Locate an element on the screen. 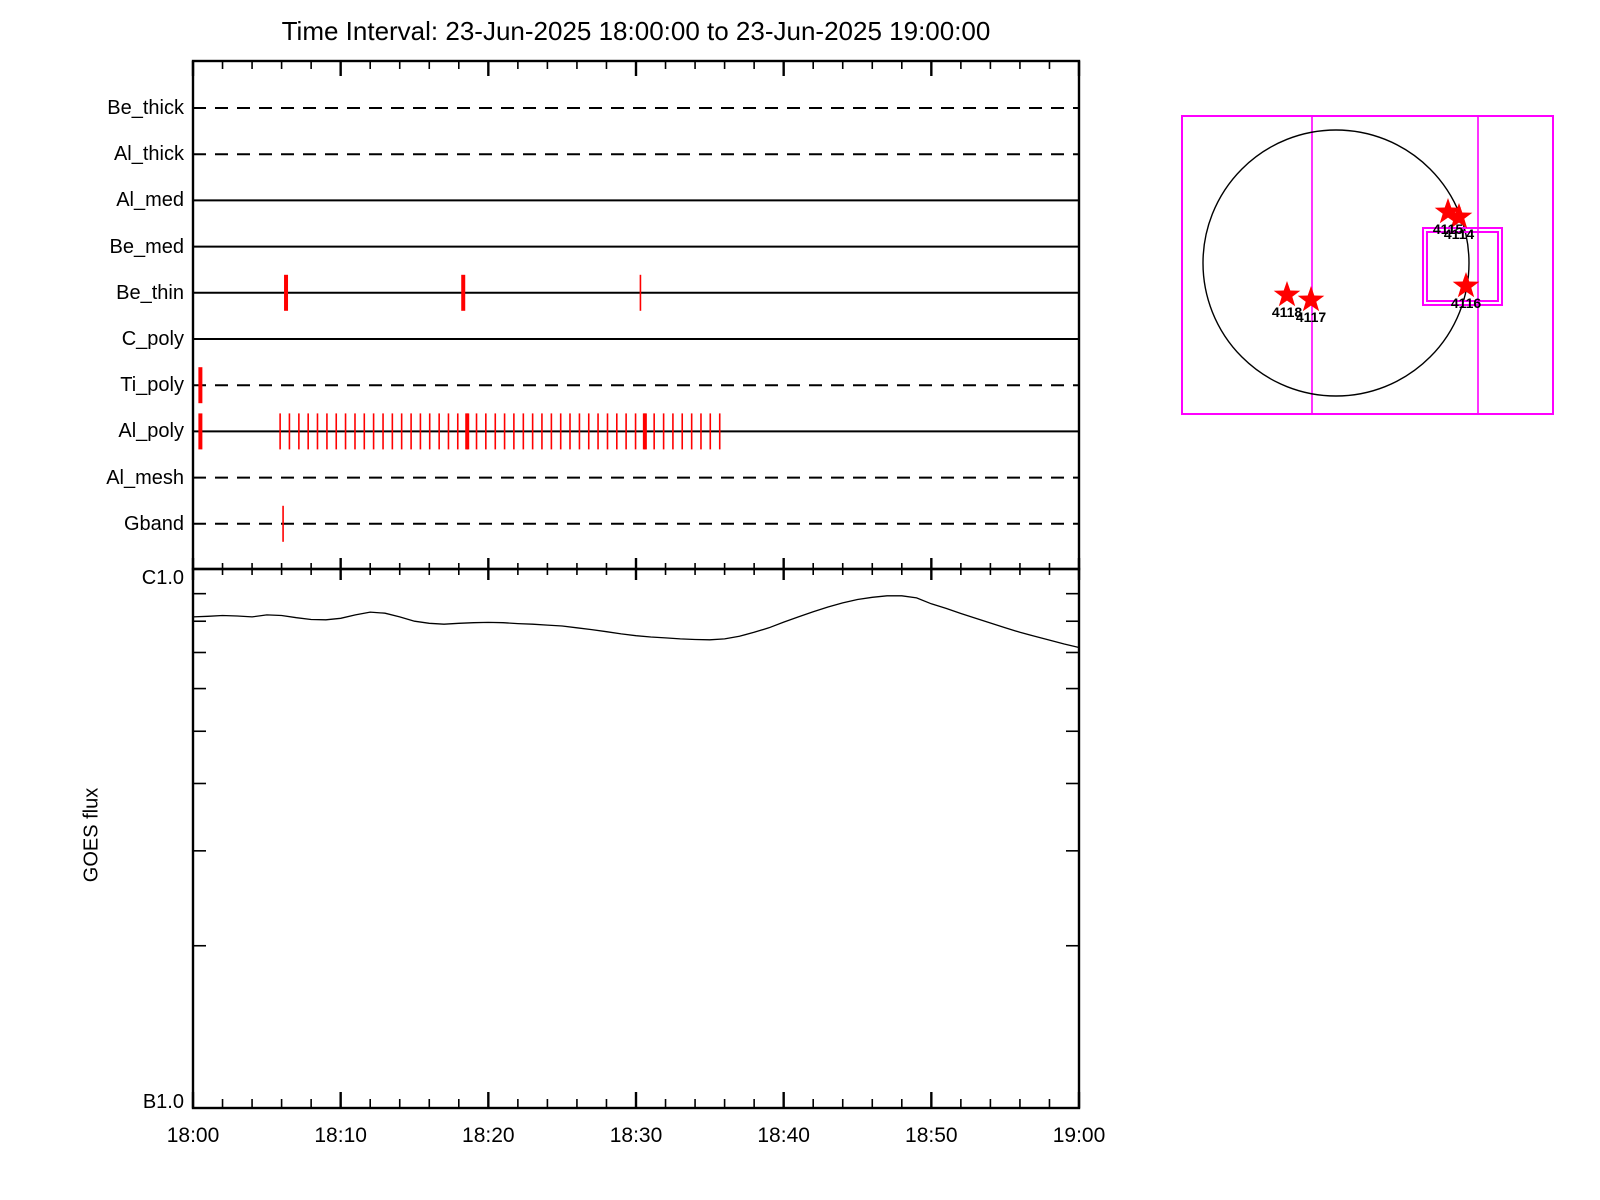  y-axis-title: GOES flux is located at coordinates (91, 835).